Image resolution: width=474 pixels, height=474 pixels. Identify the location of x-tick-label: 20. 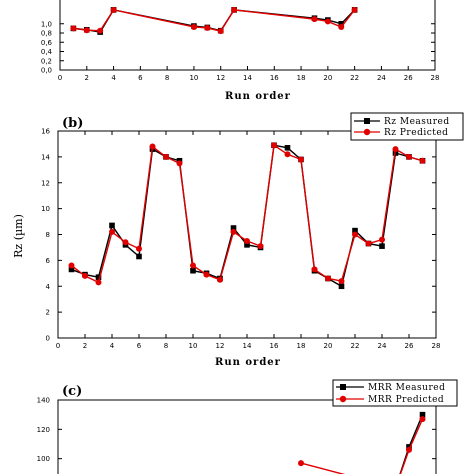
(328, 346).